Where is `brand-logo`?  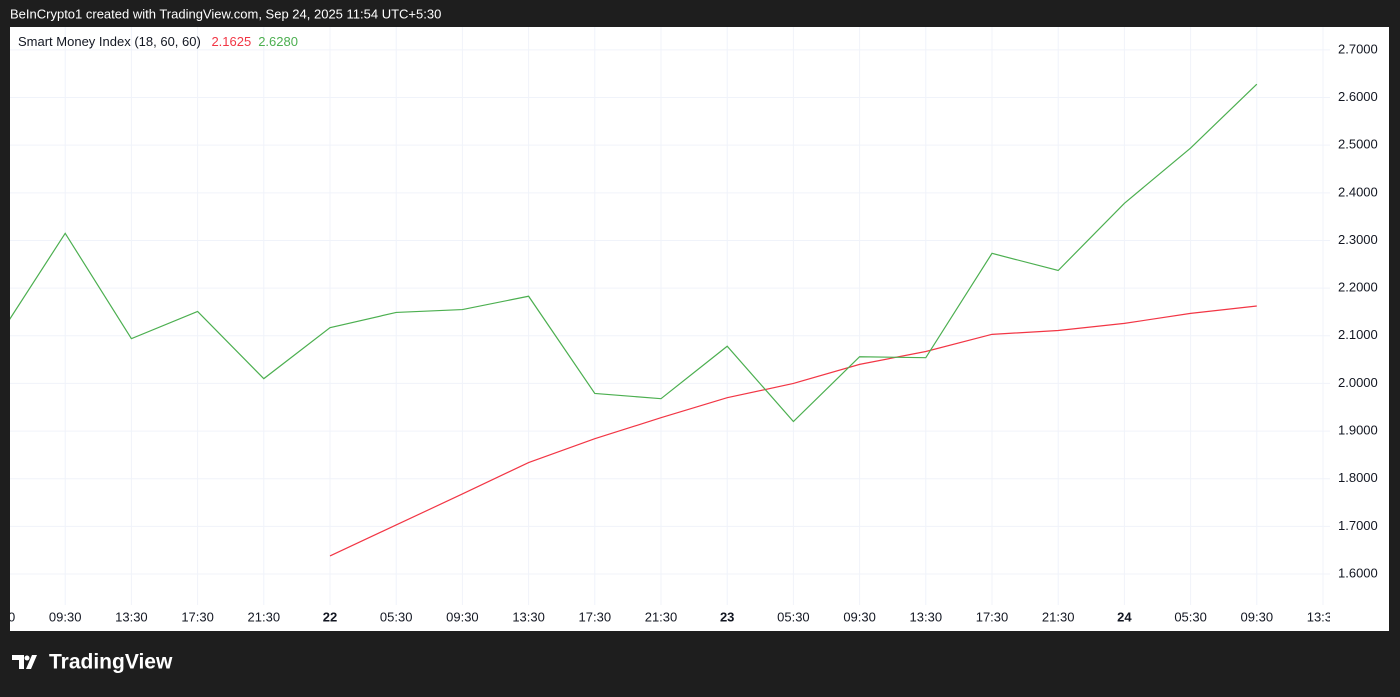
brand-logo is located at coordinates (24, 662).